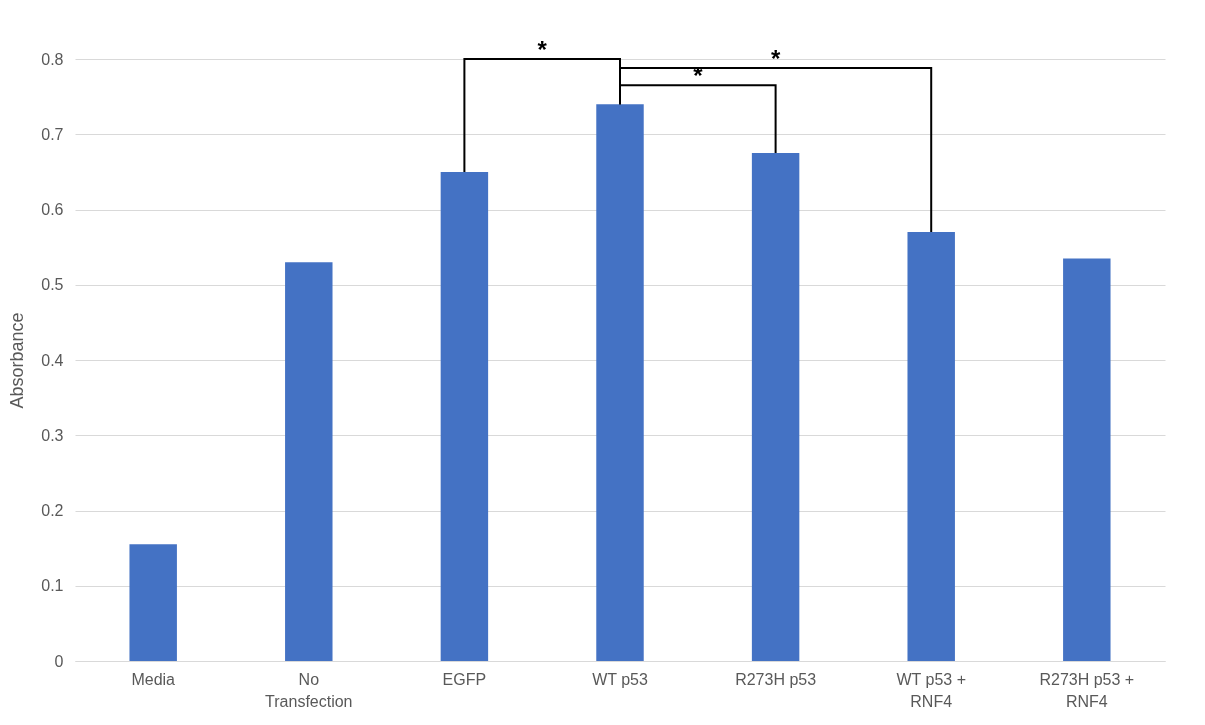  I want to click on x-tick-label: R273H p53, so click(776, 679).